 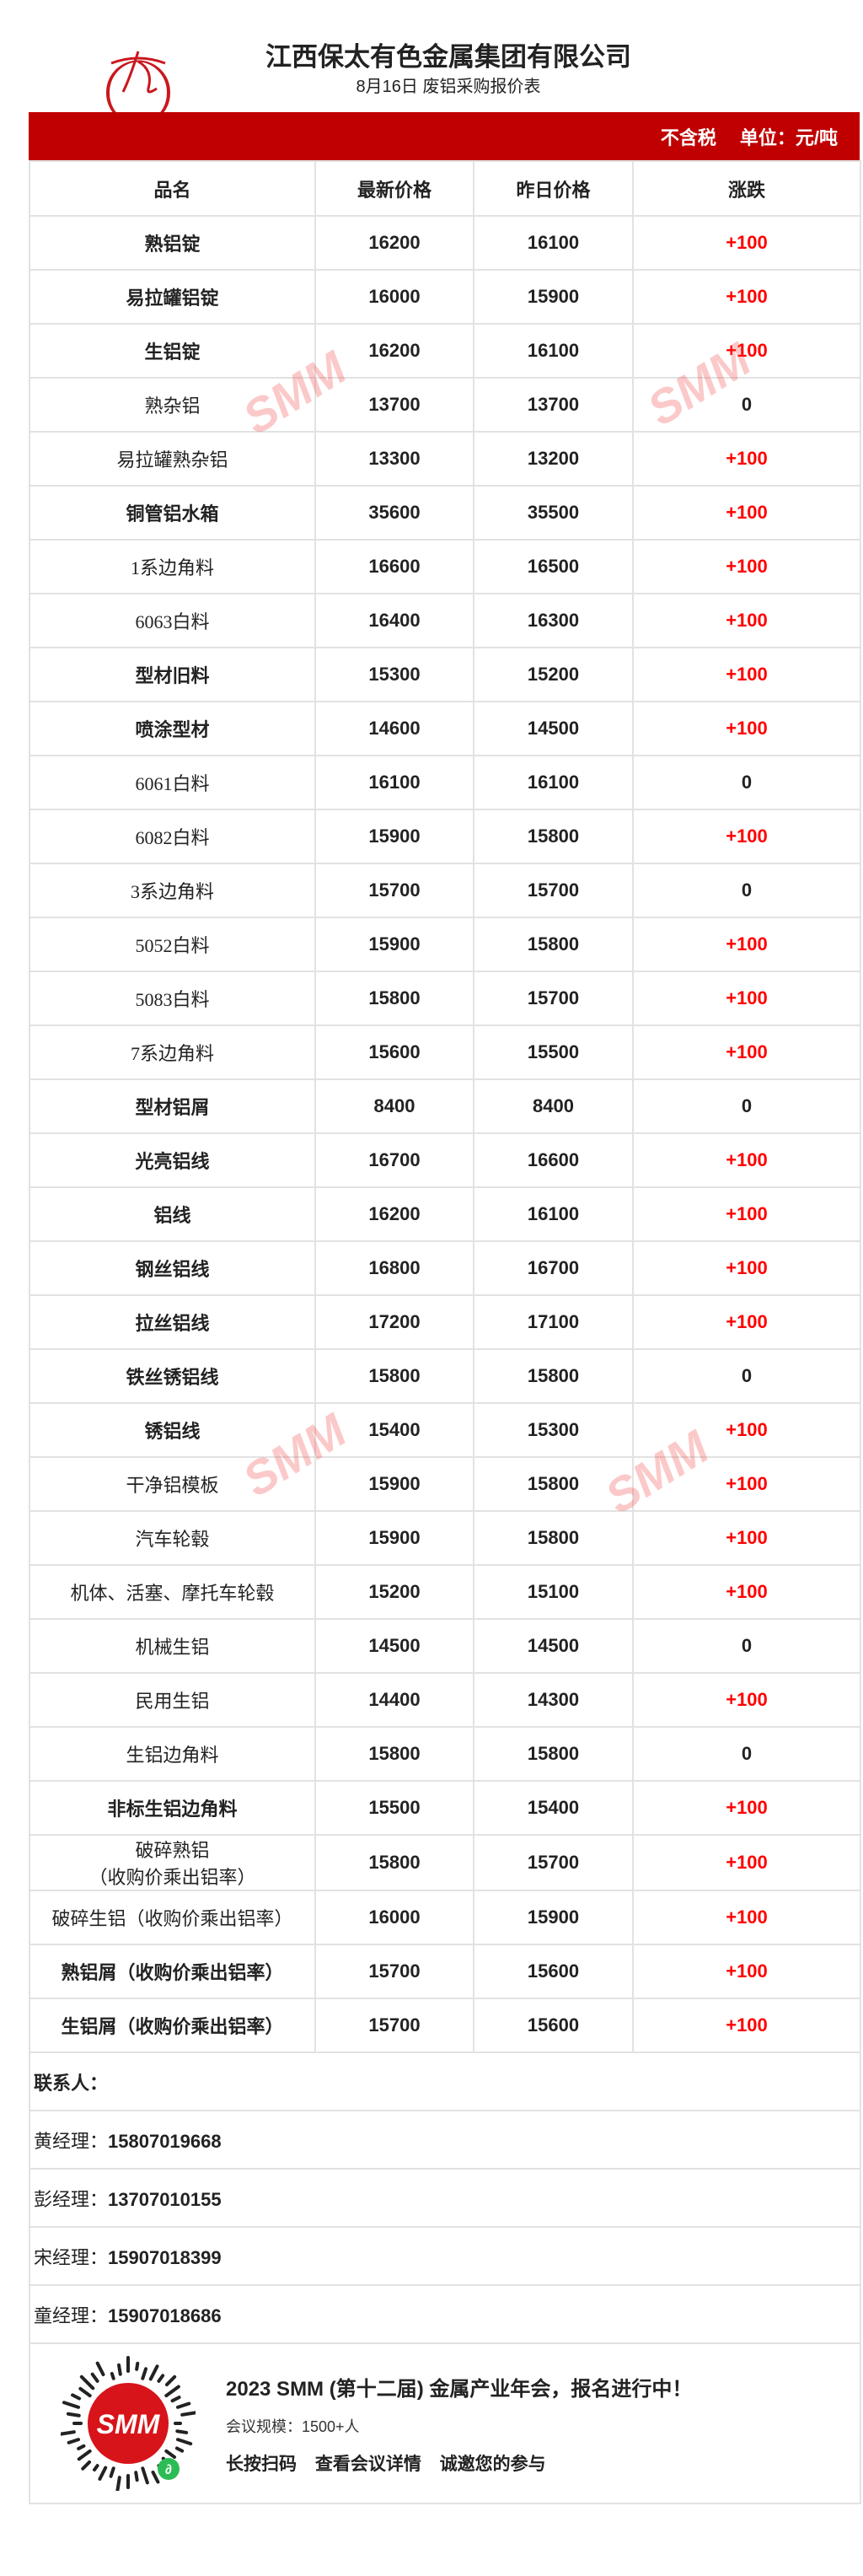 I want to click on table-row: 型材铝屑 8400 8400 0, so click(x=445, y=1106).